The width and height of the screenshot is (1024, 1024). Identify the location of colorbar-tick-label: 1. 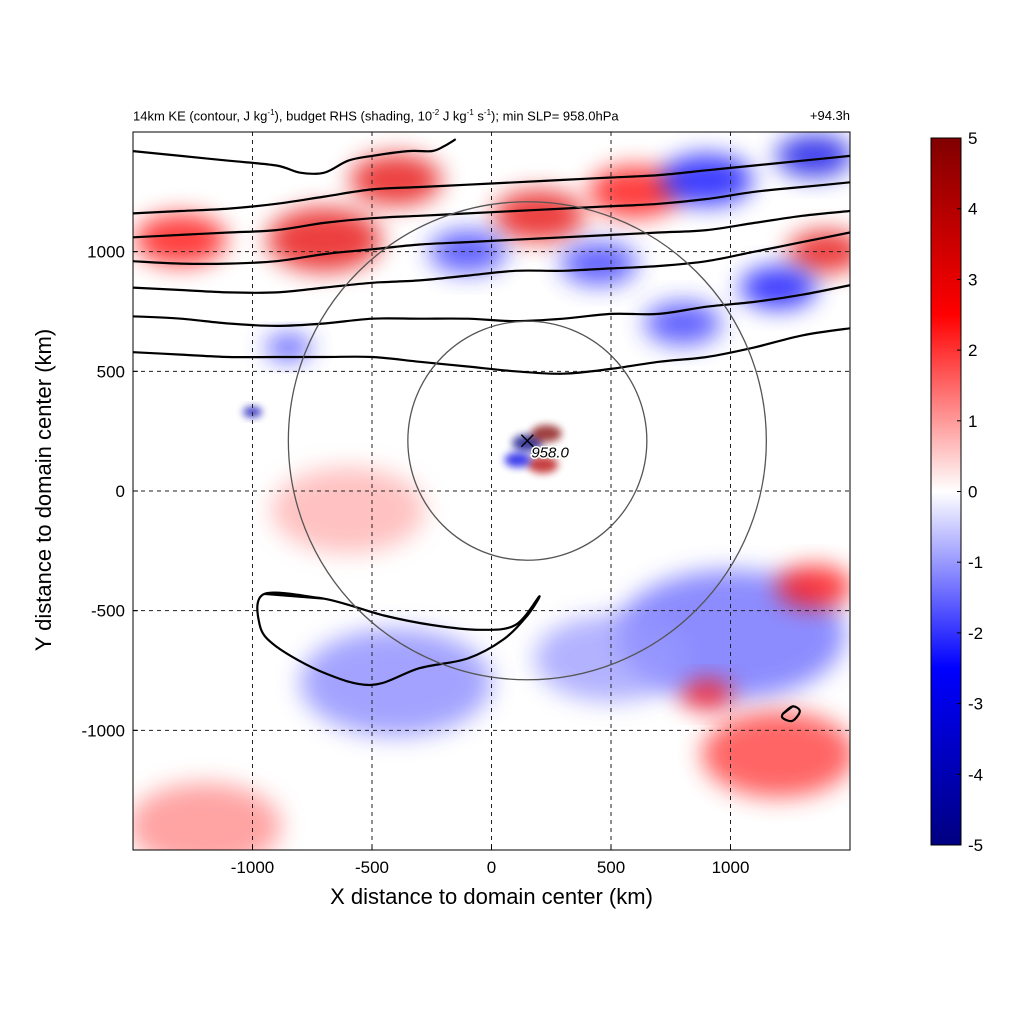
(972, 421).